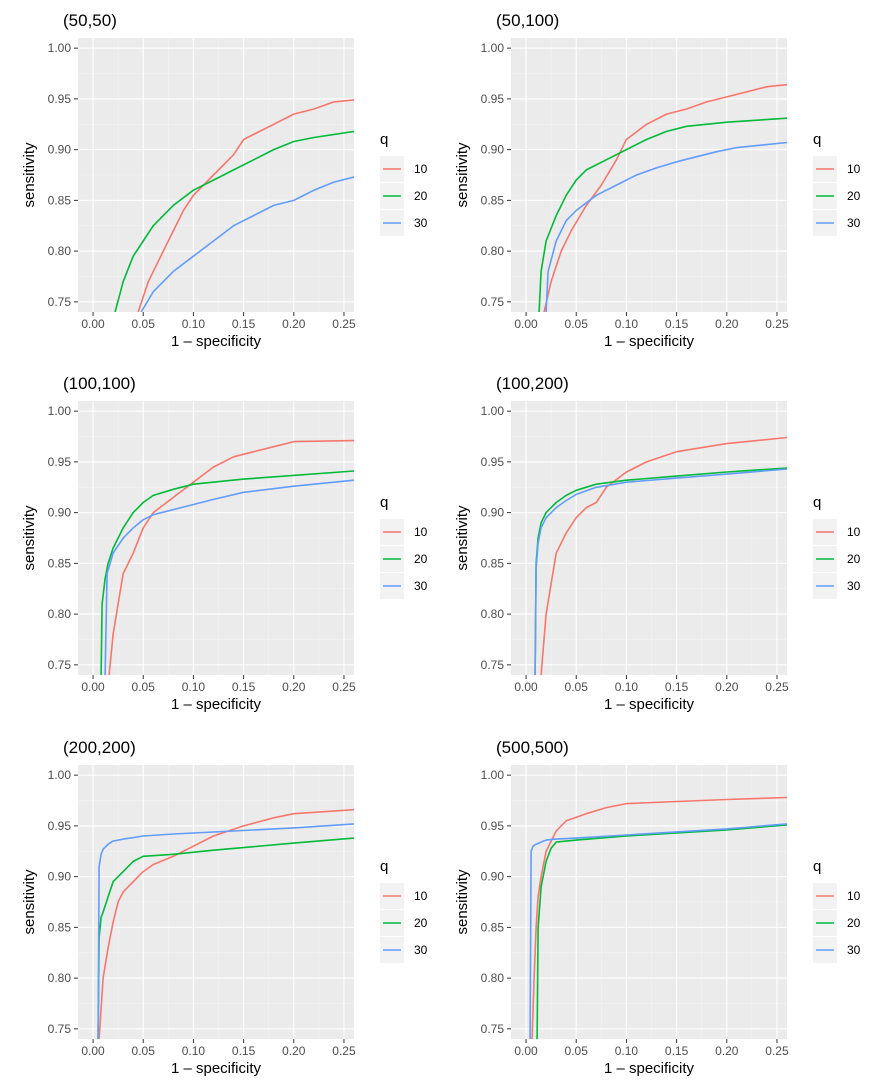 This screenshot has width=872, height=1090. I want to click on panel-title: (100,200), so click(532, 383).